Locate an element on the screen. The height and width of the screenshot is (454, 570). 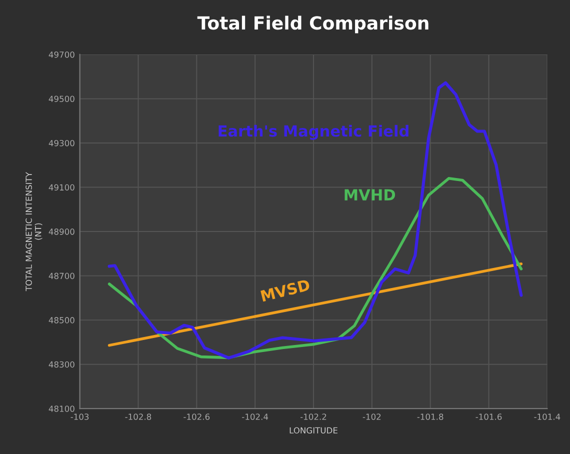
y-tick-label: 49700 is located at coordinates (61, 54).